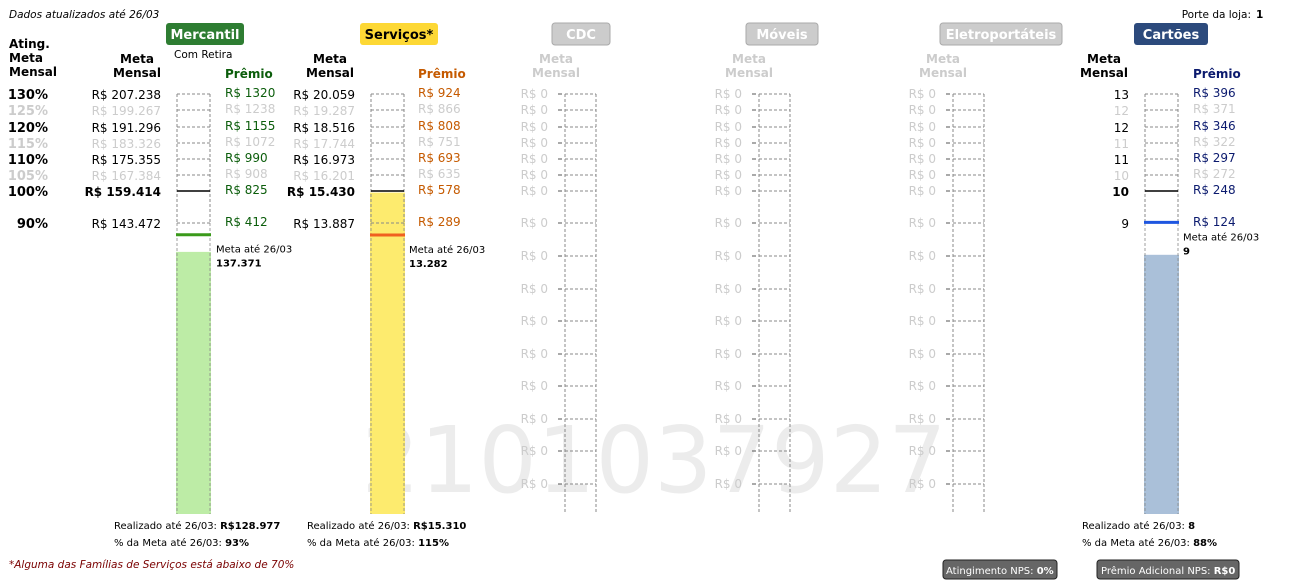  What do you see at coordinates (1157, 571) in the screenshot?
I see `nps-bonus-label: Prêmio Adicional NPS:` at bounding box center [1157, 571].